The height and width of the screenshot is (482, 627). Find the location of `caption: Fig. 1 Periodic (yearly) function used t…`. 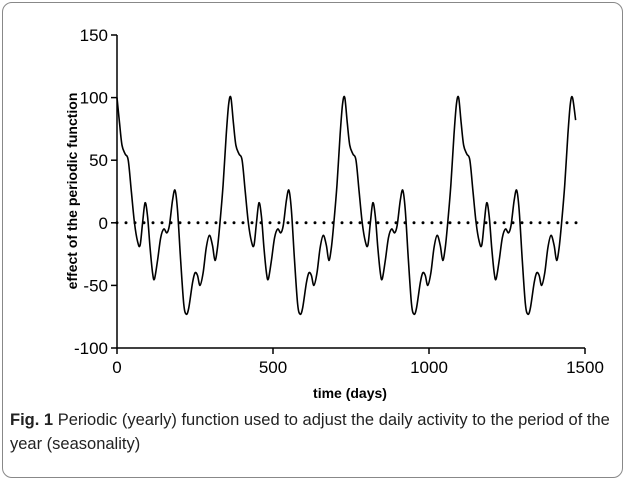

caption: Fig. 1 Periodic (yearly) function used t… is located at coordinates (312, 432).